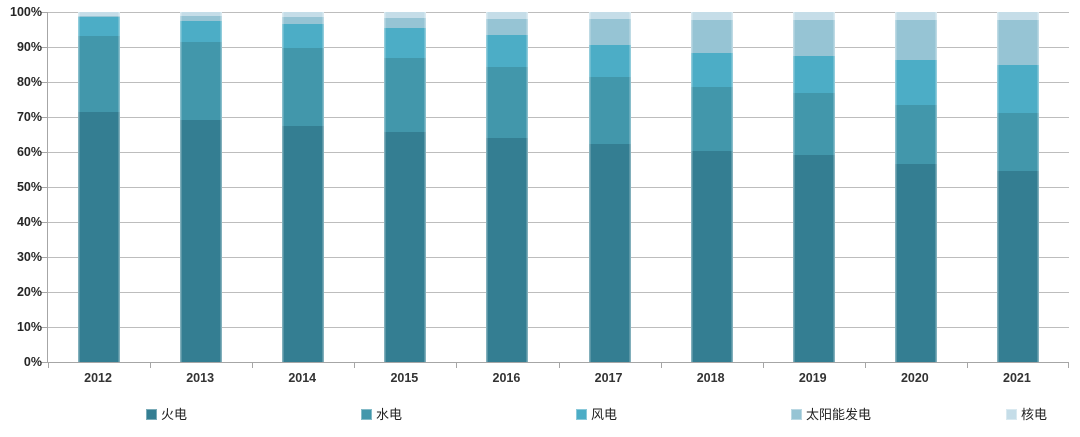 This screenshot has height=437, width=1080. Describe the element at coordinates (200, 378) in the screenshot. I see `x-axis-label: 2013` at that location.